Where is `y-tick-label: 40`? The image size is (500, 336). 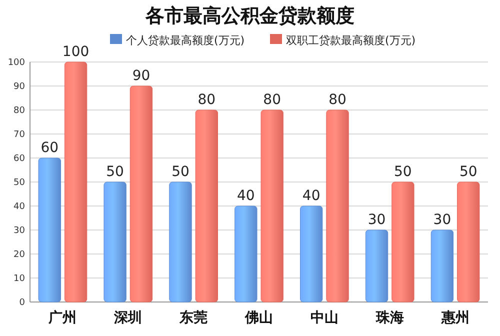
y-tick-label: 40 is located at coordinates (20, 207).